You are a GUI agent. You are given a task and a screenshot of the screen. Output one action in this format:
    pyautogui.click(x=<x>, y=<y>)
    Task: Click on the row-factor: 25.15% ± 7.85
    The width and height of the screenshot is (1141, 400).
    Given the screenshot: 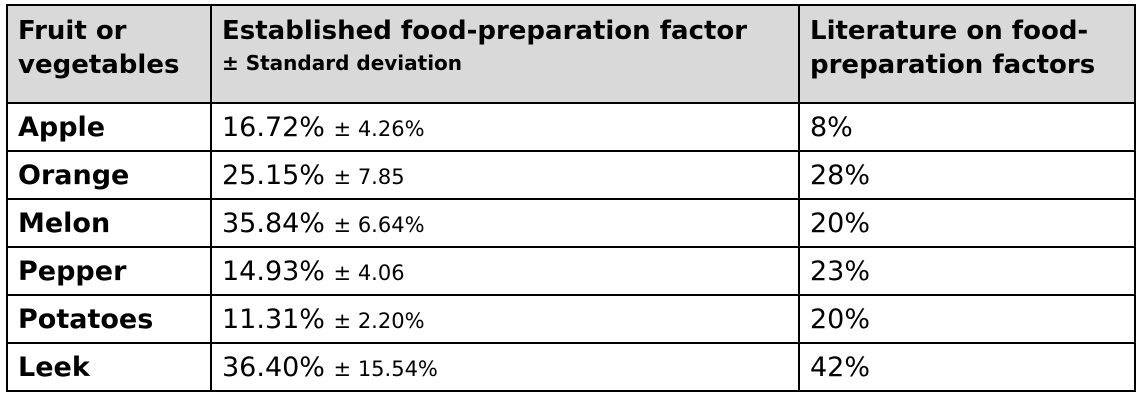 What is the action you would take?
    pyautogui.click(x=505, y=175)
    